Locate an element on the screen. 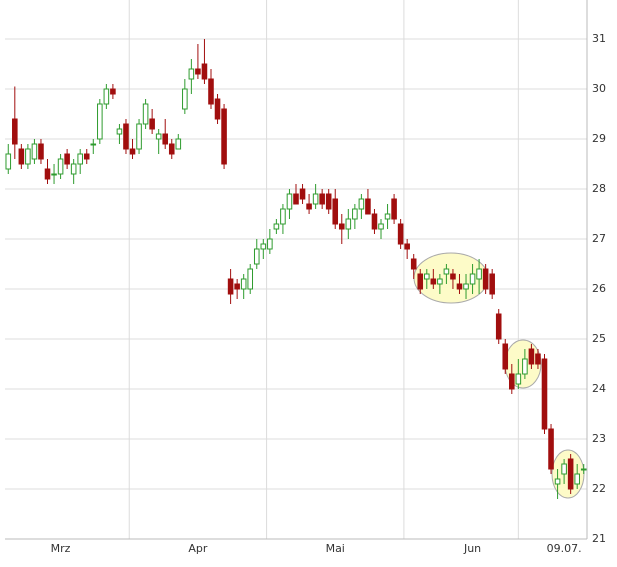 This screenshot has width=617, height=567. y-tick-label: 21 is located at coordinates (599, 538).